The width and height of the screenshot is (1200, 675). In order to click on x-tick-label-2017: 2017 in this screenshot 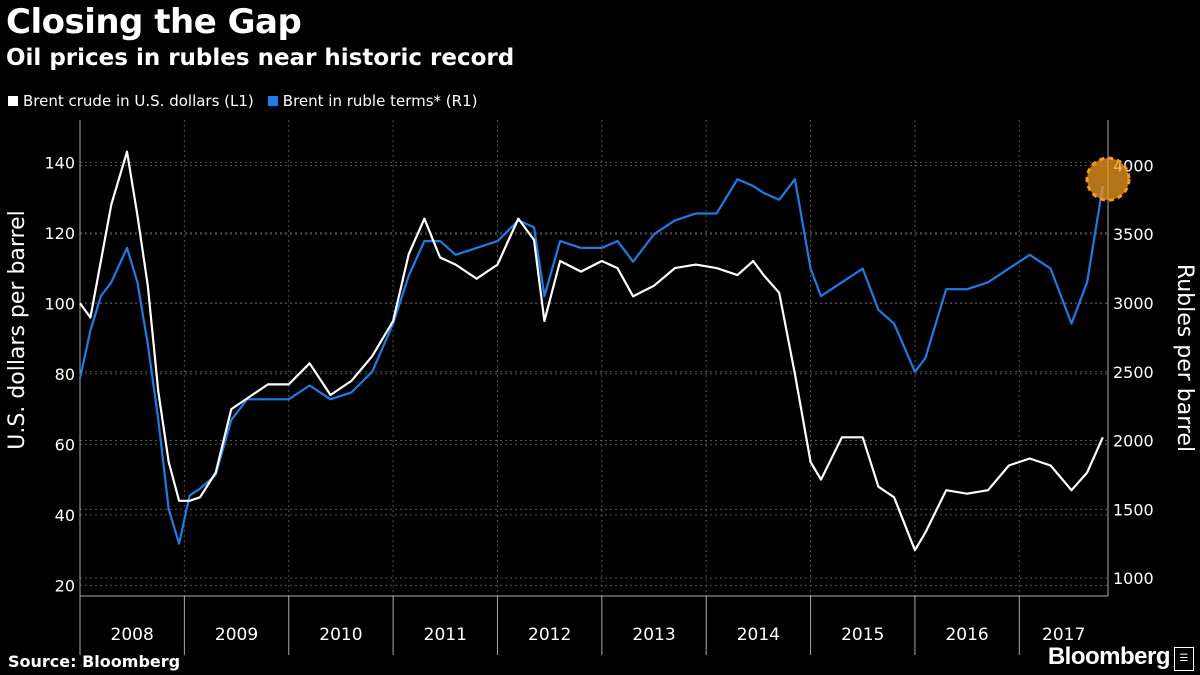, I will do `click(1063, 635)`.